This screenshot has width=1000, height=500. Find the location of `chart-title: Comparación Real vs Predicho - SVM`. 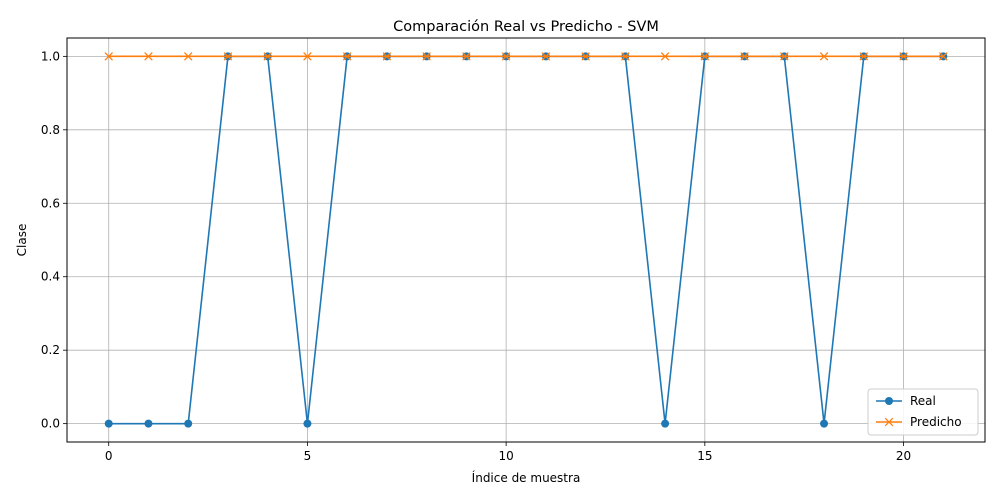

chart-title: Comparación Real vs Predicho - SVM is located at coordinates (526, 27).